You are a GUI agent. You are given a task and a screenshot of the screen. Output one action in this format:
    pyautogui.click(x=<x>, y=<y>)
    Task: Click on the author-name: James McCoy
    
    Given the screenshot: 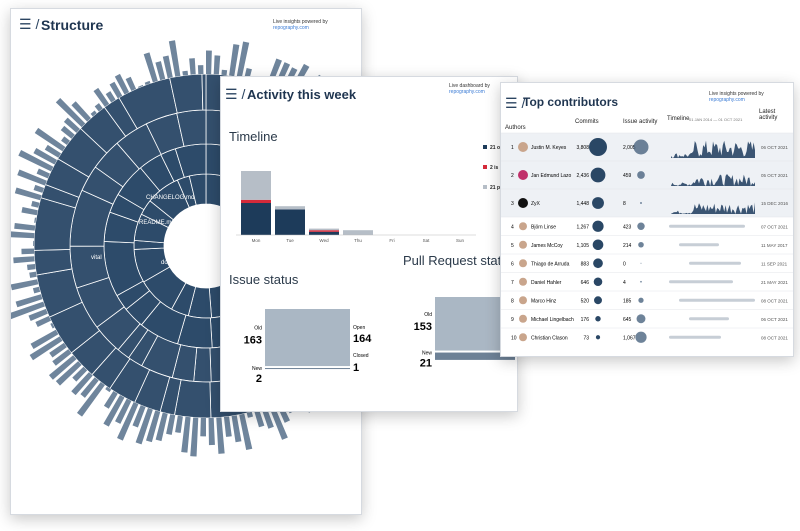 What is the action you would take?
    pyautogui.click(x=547, y=246)
    